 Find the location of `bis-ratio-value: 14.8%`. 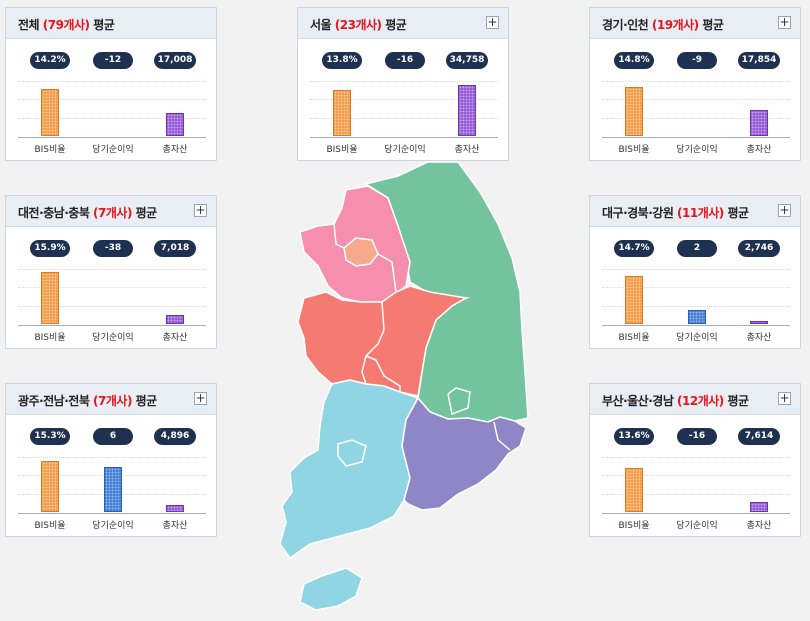

bis-ratio-value: 14.8% is located at coordinates (634, 60).